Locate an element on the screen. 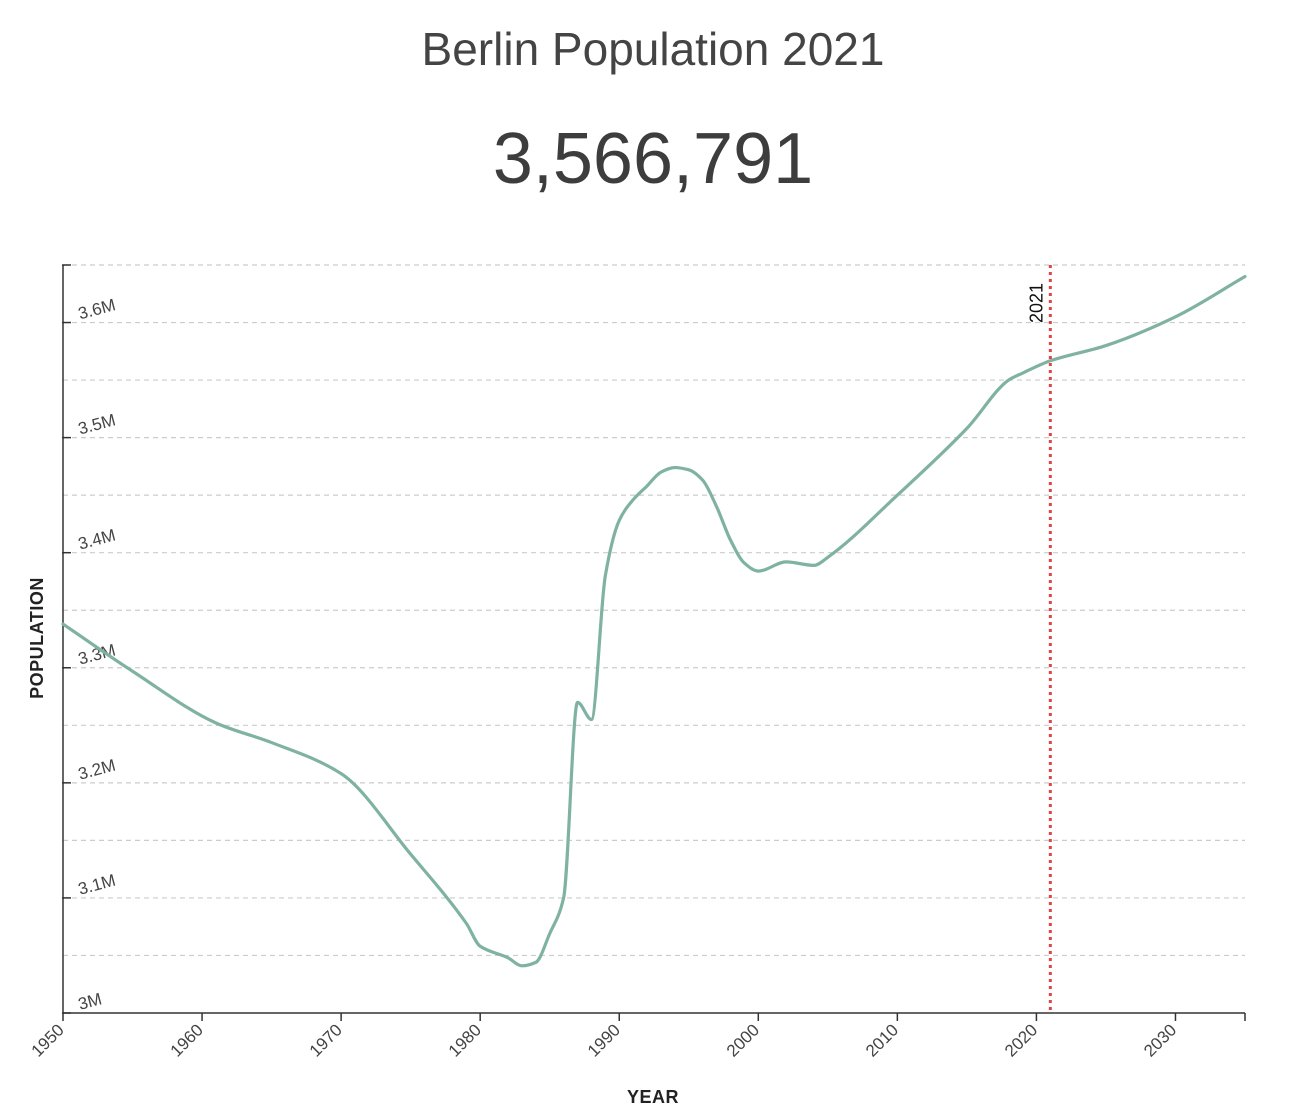 This screenshot has height=1120, width=1306. x-tick-label: 1990 is located at coordinates (604, 1040).